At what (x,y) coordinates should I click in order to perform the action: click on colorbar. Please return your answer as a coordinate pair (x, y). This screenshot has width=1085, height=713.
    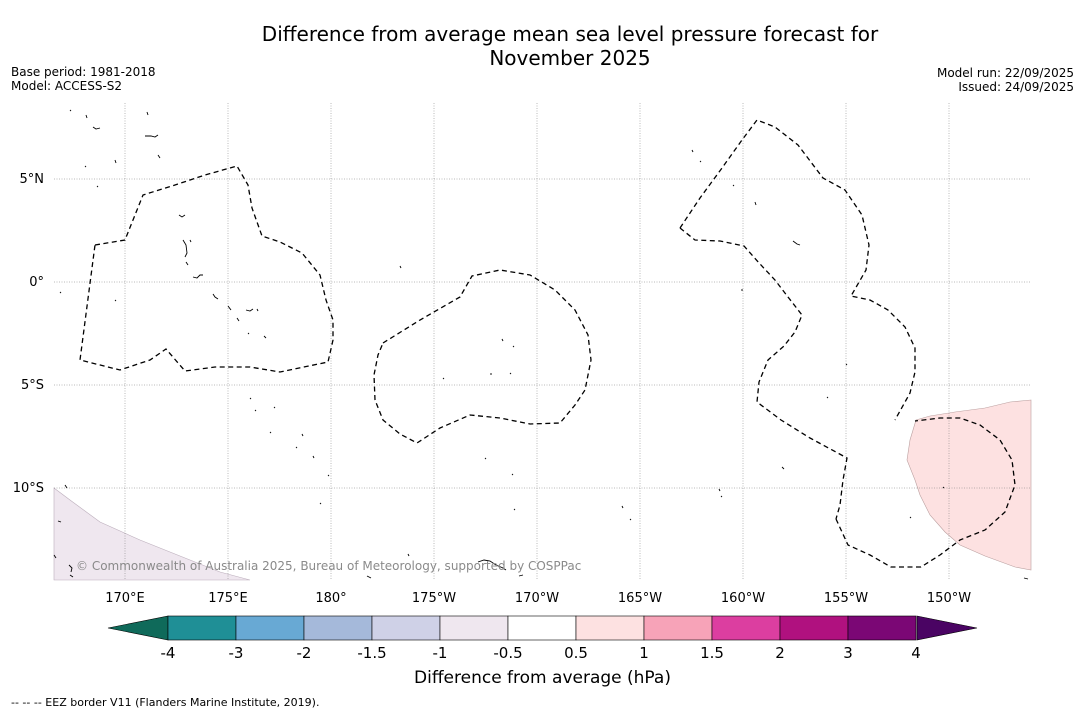
    Looking at the image, I should click on (542, 628).